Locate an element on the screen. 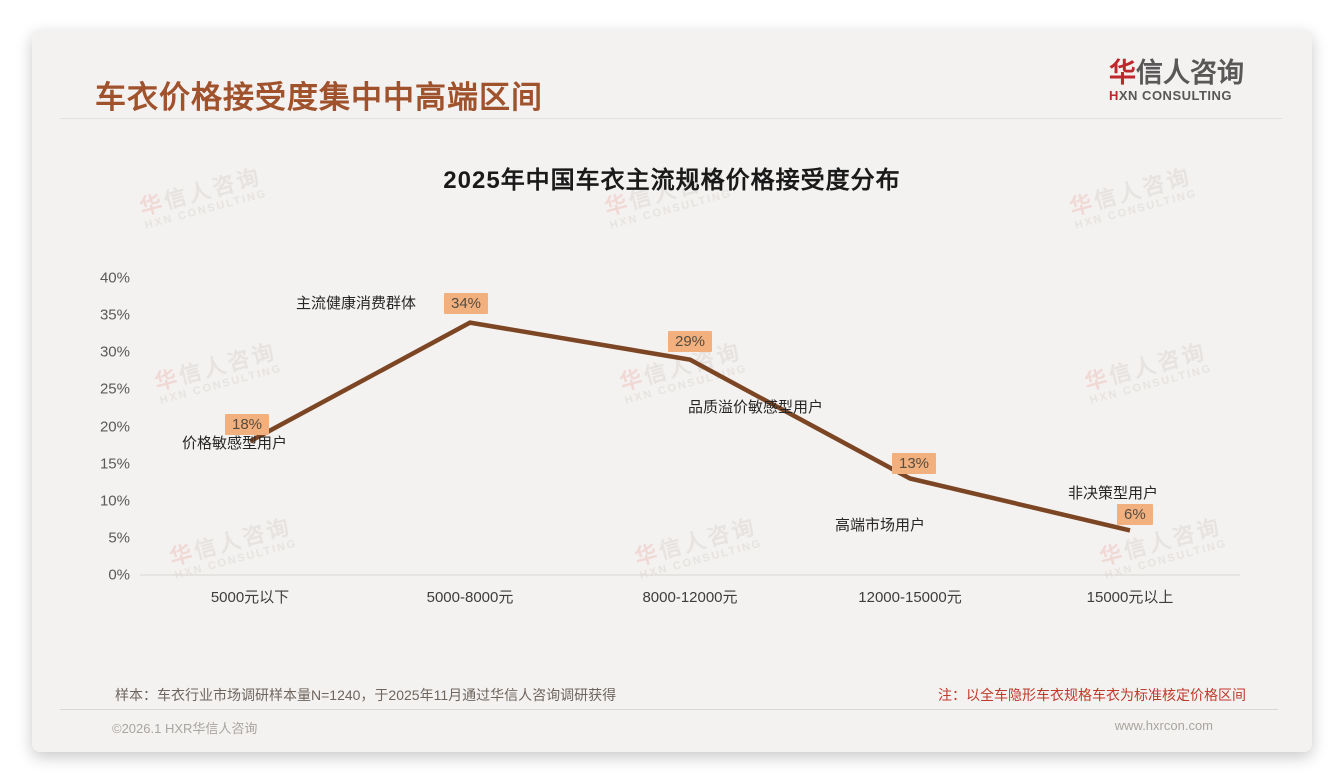 The image size is (1340, 780). y-tick-label: 5% is located at coordinates (119, 538).